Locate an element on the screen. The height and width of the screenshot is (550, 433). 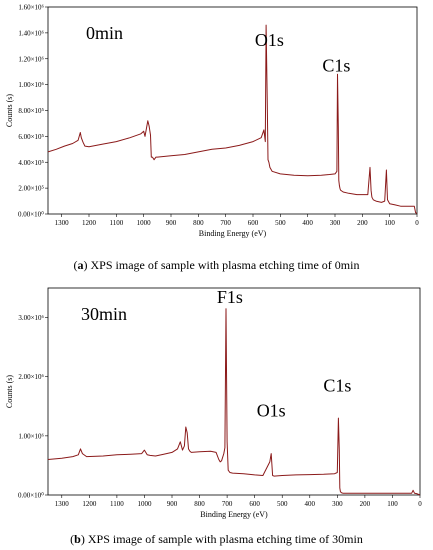
y-tick-label: 1.60×10⁶ is located at coordinates (31, 8).